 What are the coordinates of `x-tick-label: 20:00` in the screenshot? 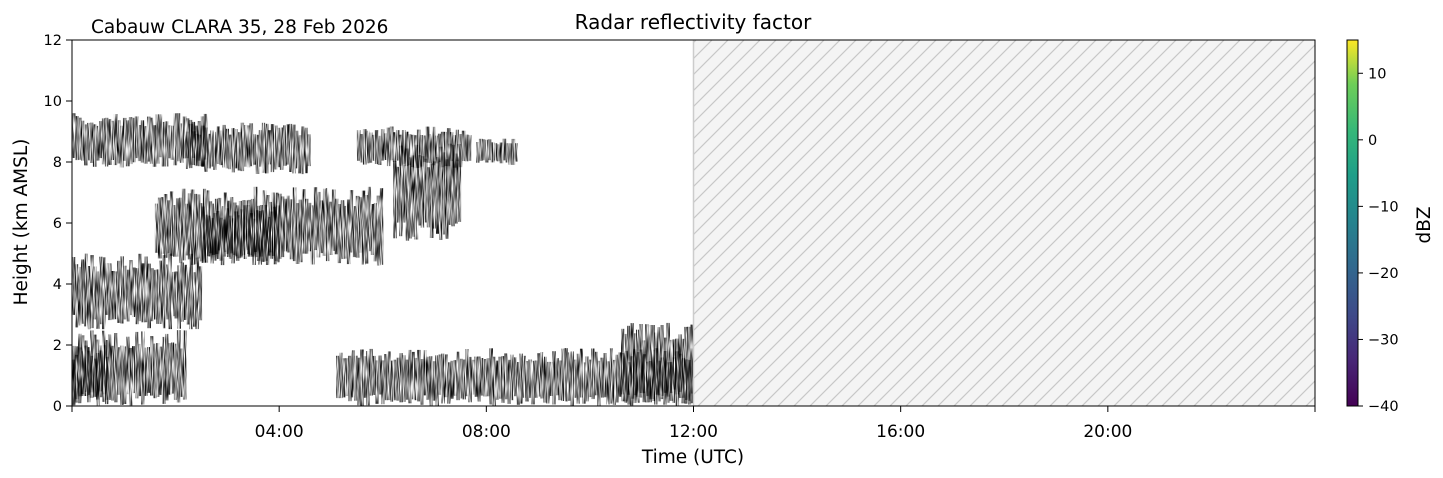 It's located at (1107, 432).